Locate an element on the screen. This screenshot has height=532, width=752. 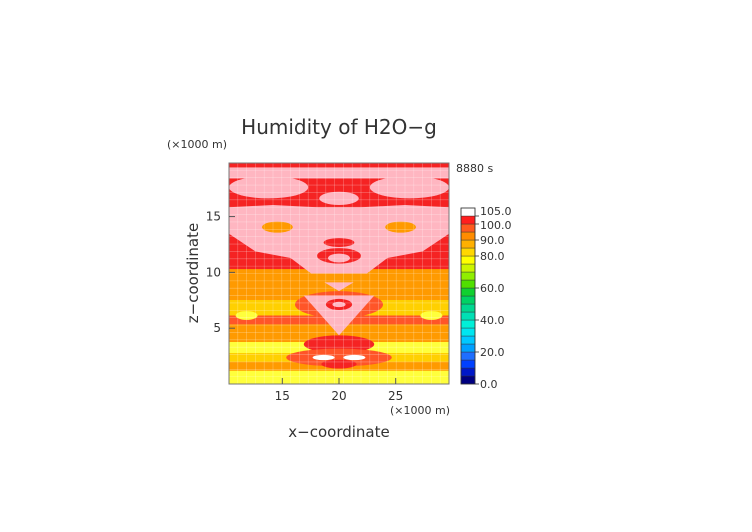
time-label: 8880 s is located at coordinates (474, 168).